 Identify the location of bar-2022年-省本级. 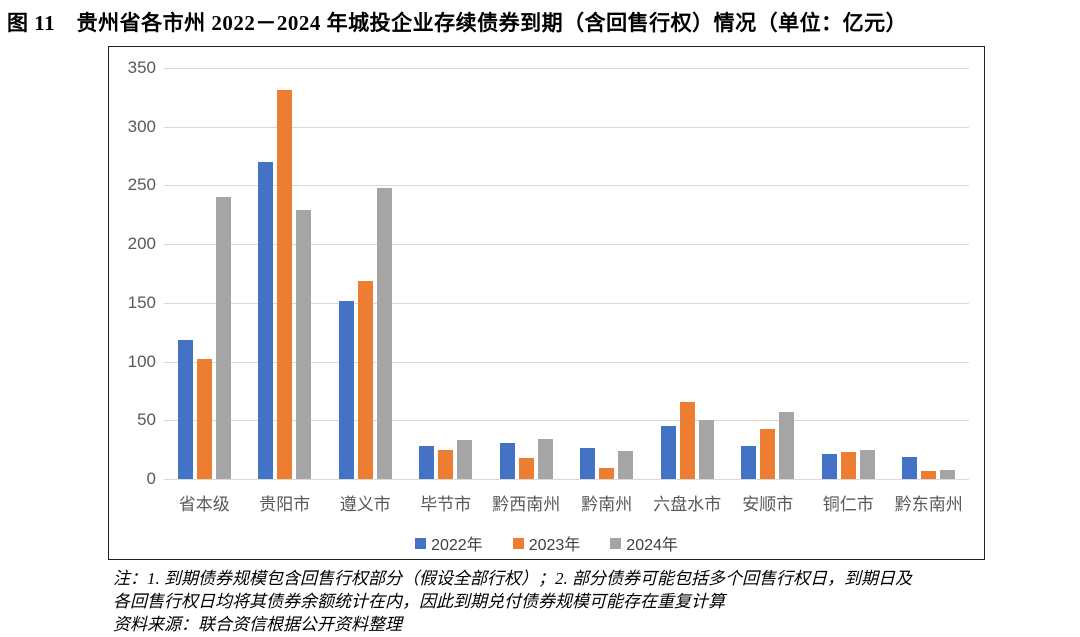
(185, 409).